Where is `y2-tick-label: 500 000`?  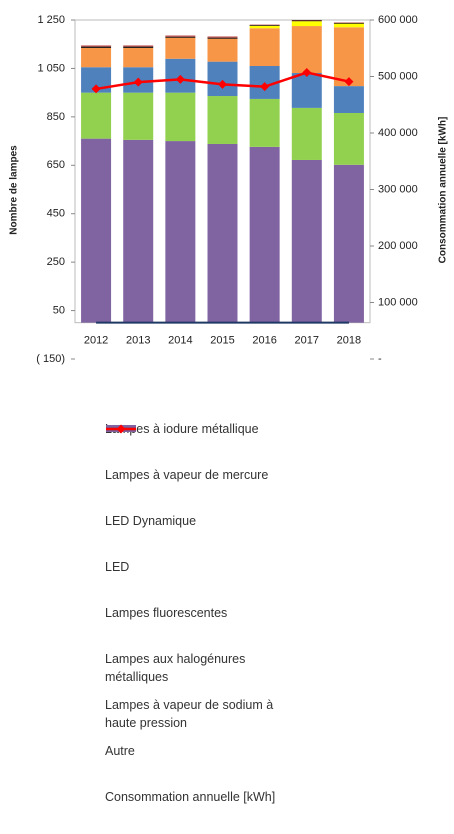 y2-tick-label: 500 000 is located at coordinates (398, 76).